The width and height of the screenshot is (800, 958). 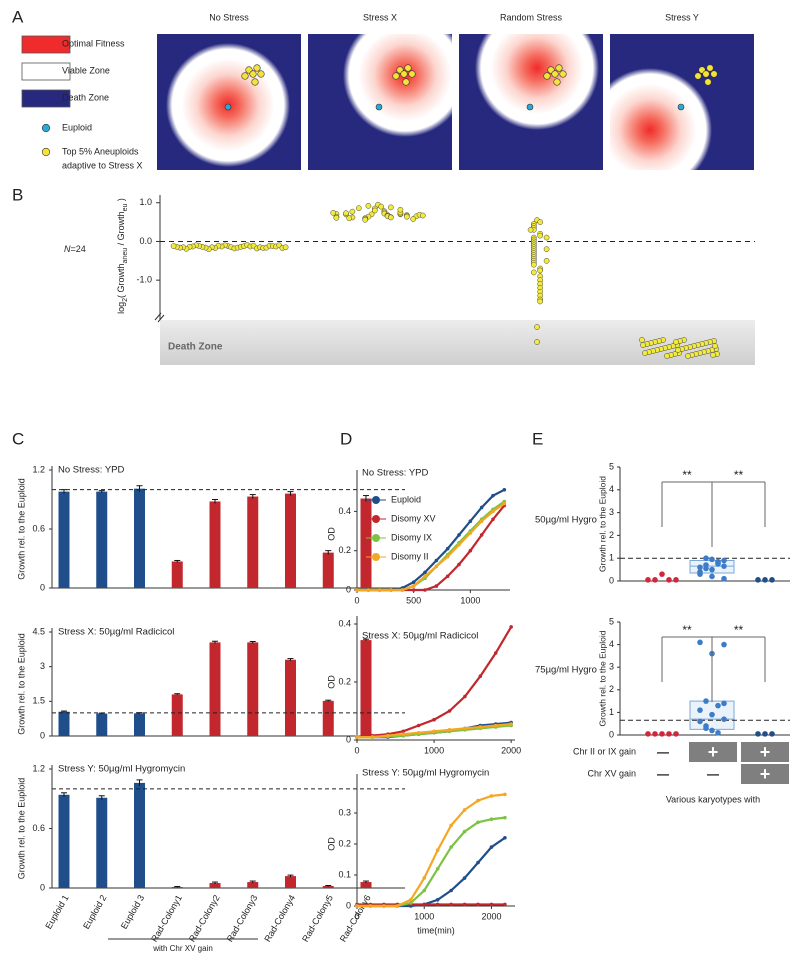 I want to click on legend-label: Disomy IX, so click(x=411, y=537).